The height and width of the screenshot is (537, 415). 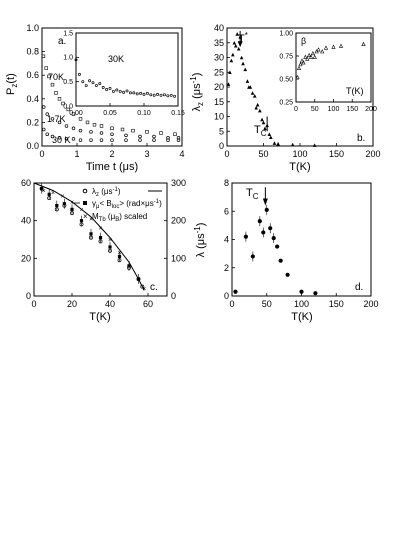 I want to click on panel-b-ylabel: λz (μs-1), so click(x=197, y=92).